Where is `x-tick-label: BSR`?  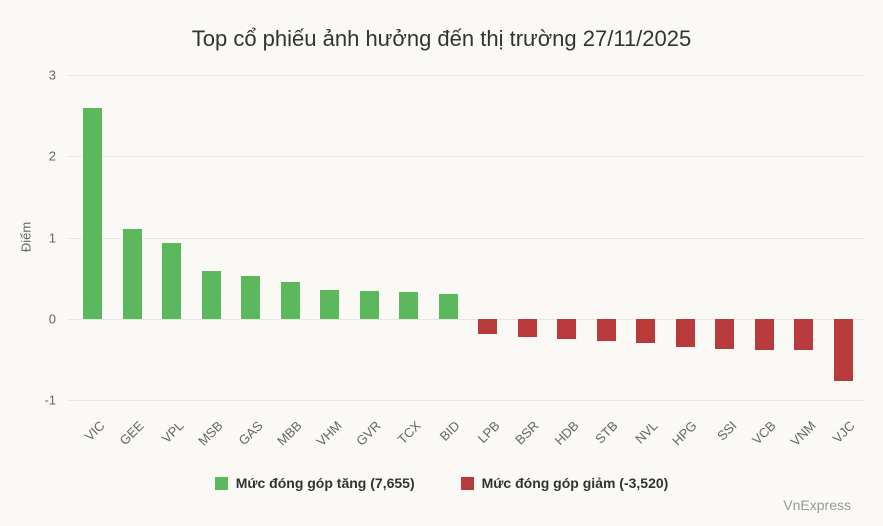 x-tick-label: BSR is located at coordinates (527, 433).